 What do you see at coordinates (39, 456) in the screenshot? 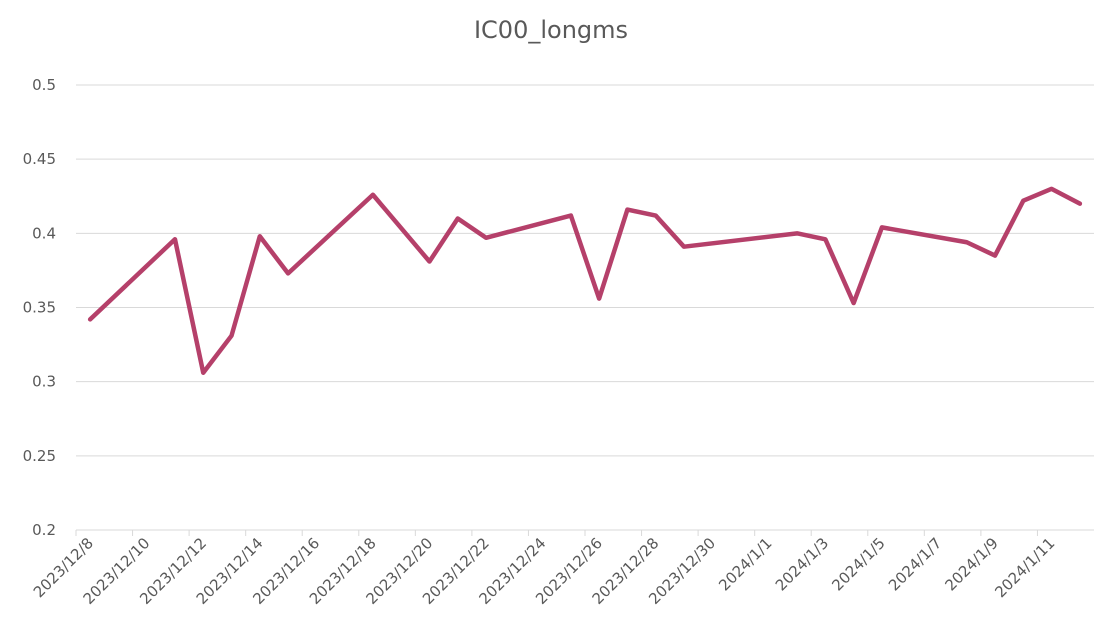
I see `y-tick-label: 0.25` at bounding box center [39, 456].